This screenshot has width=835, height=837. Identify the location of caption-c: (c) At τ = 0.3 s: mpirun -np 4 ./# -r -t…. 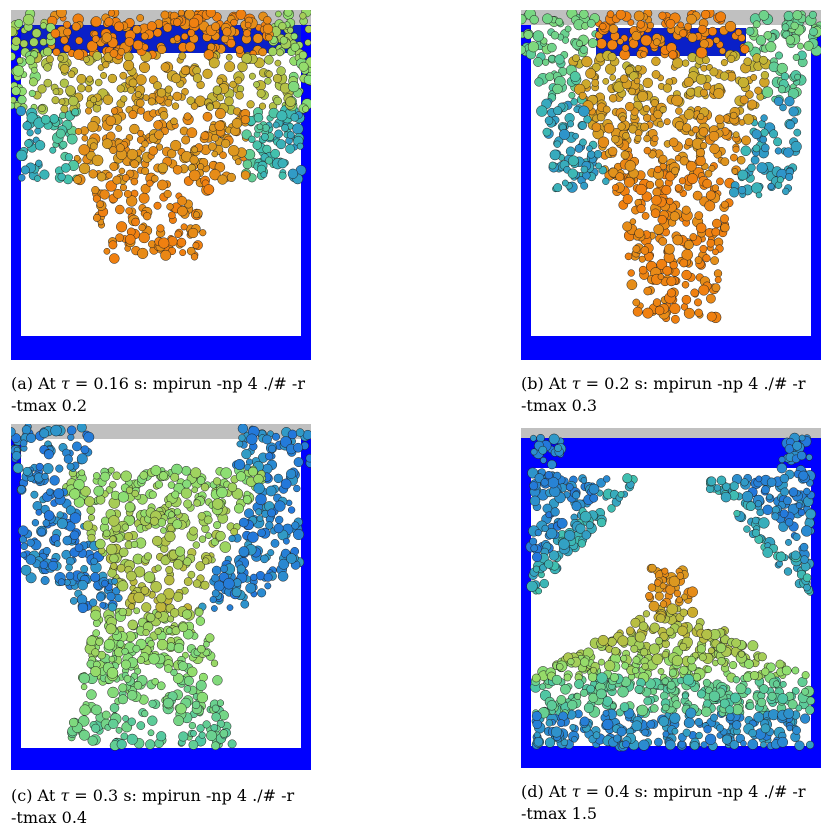
(161, 807).